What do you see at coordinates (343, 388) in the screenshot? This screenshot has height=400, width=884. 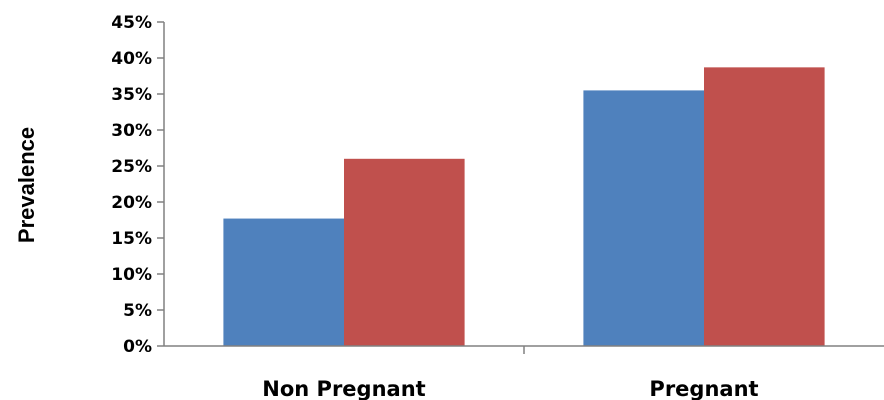 I see `x-category-label: Non Pregnant` at bounding box center [343, 388].